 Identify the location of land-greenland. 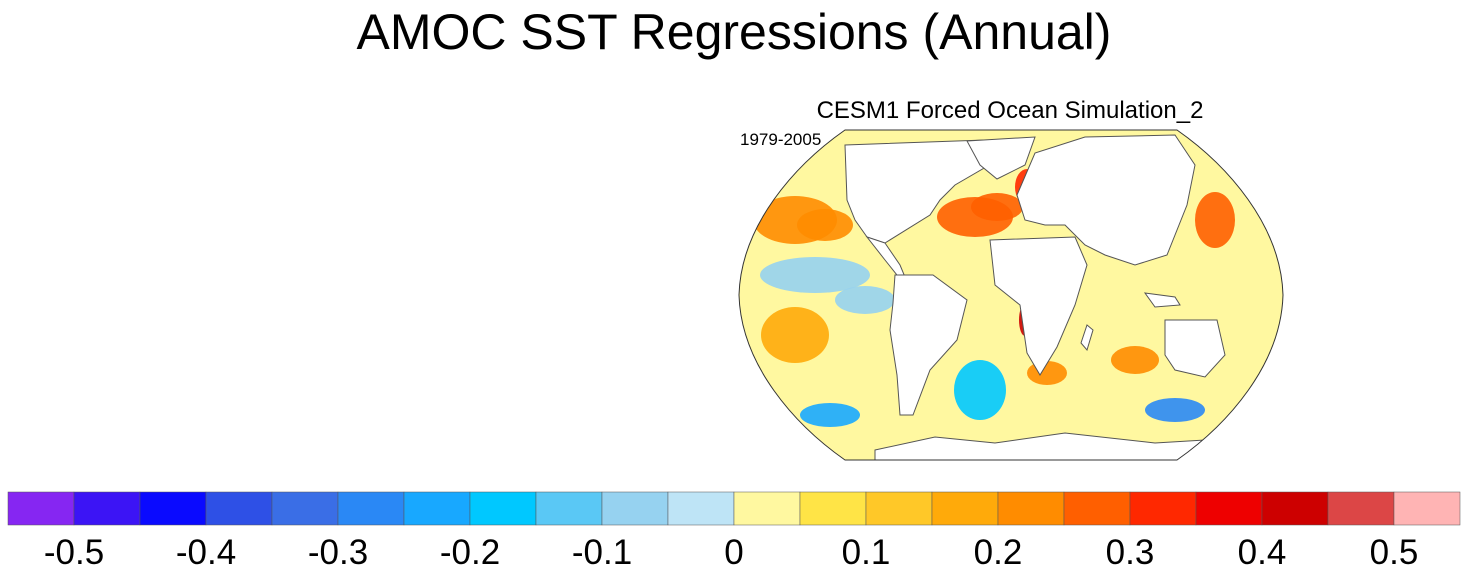
(1001, 158).